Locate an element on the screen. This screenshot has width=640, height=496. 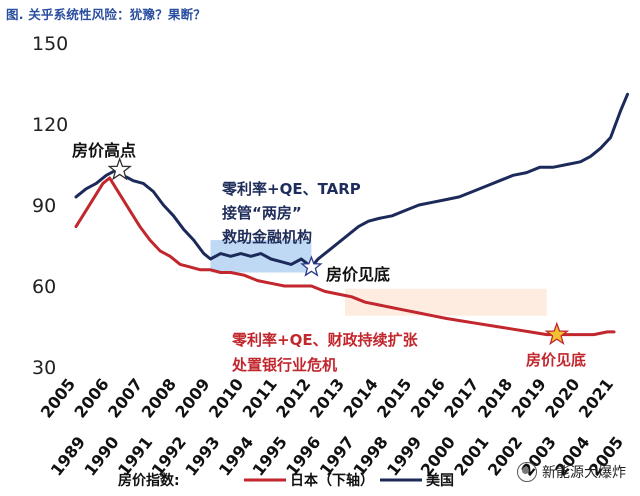
watermark: 新能源大爆炸 is located at coordinates (571, 472).